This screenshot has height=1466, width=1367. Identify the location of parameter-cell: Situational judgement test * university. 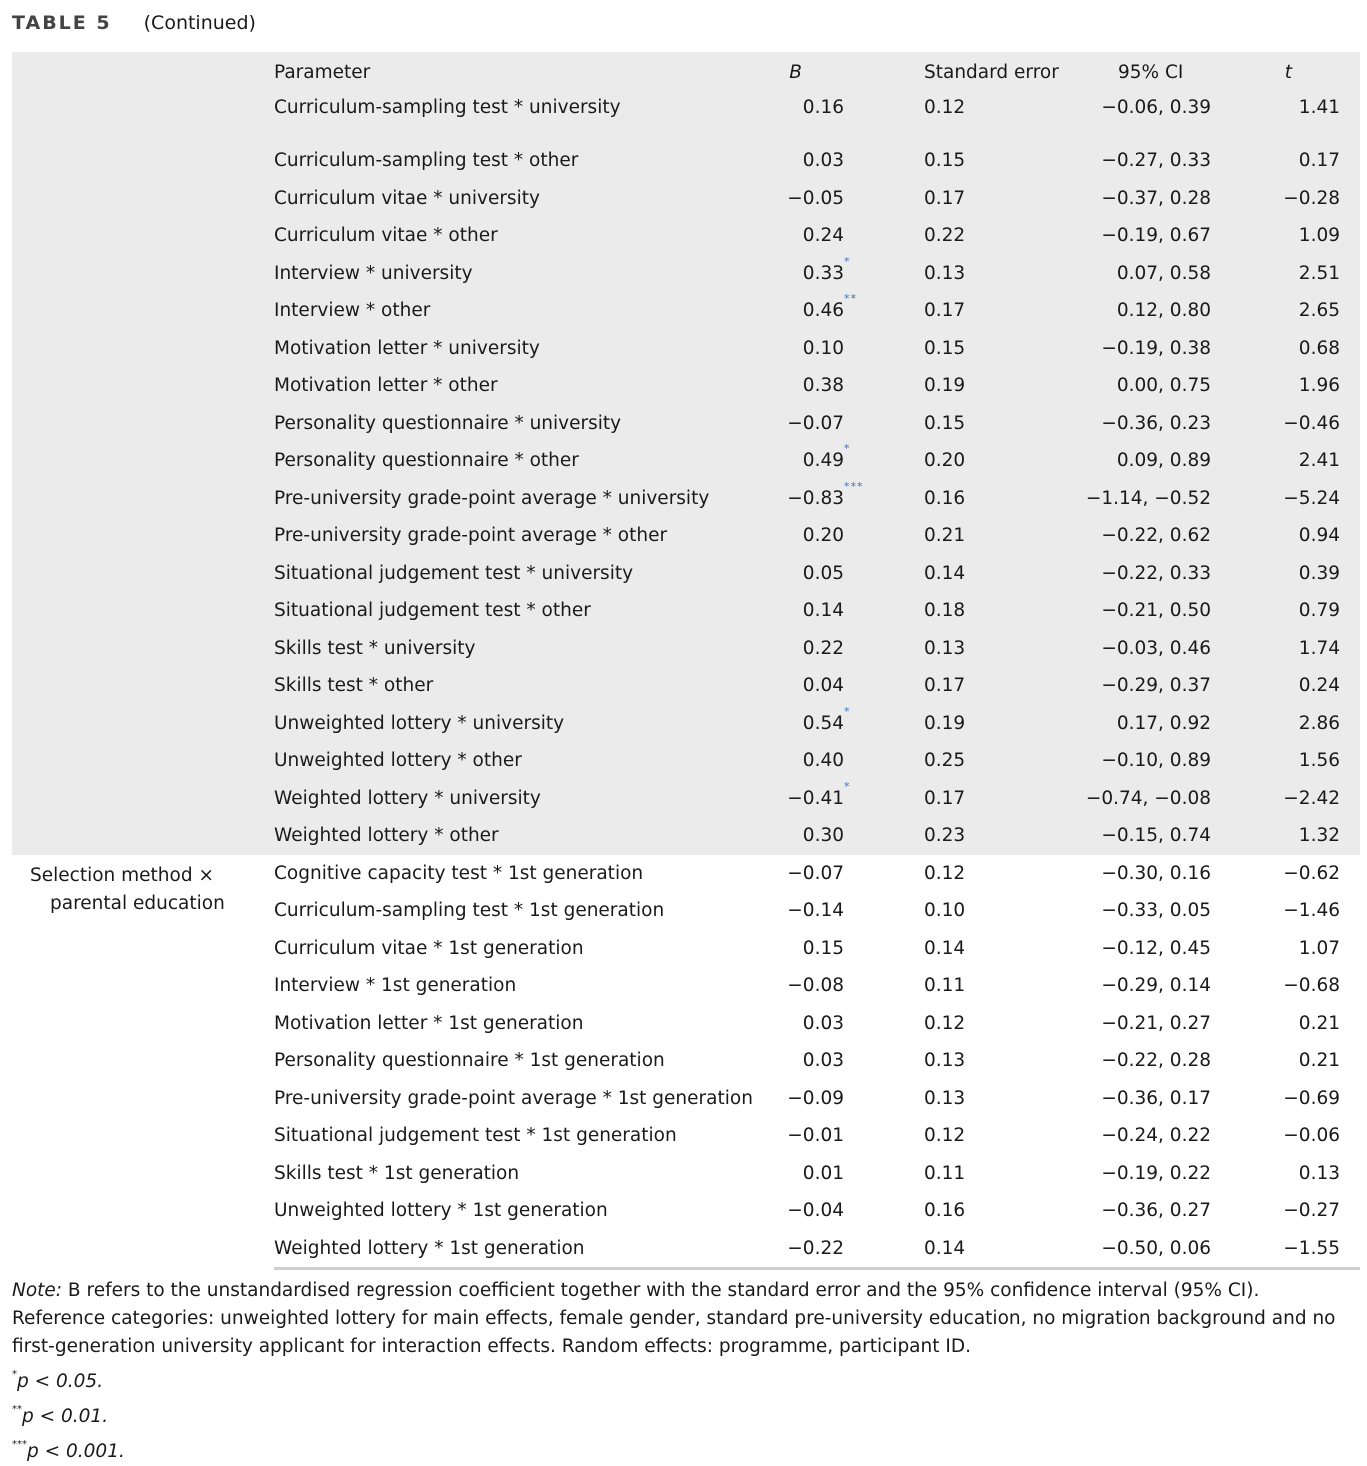
(524, 573).